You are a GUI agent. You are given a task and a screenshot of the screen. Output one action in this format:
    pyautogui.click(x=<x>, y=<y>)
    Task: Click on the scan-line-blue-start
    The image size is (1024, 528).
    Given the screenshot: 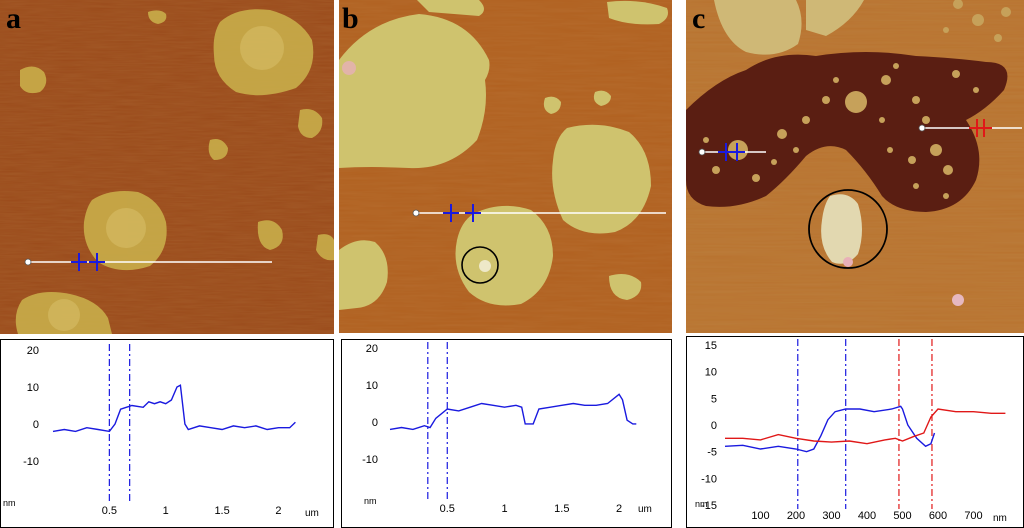 What is the action you would take?
    pyautogui.click(x=702, y=152)
    